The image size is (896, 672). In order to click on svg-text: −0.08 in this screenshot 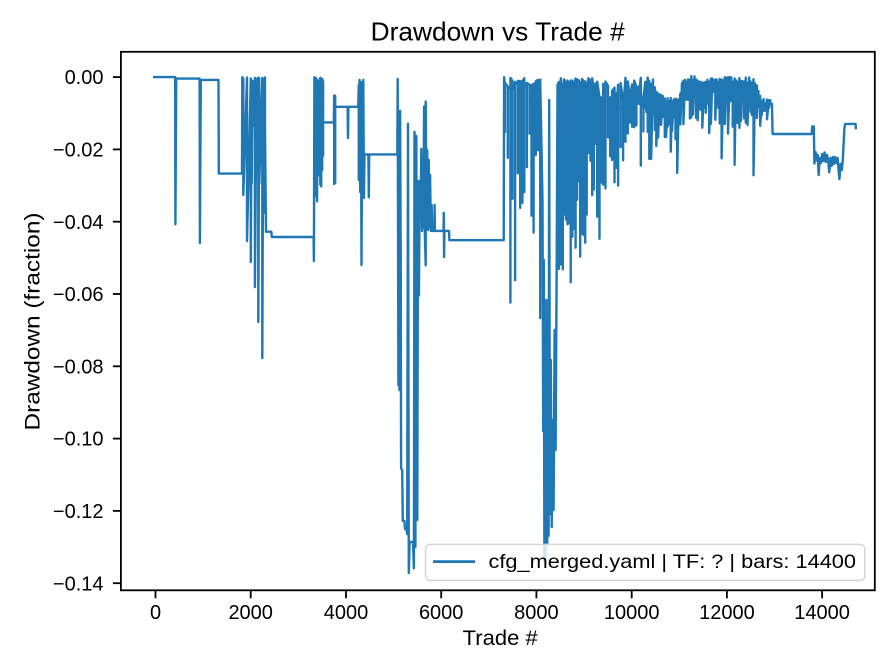, I will do `click(78, 367)`.